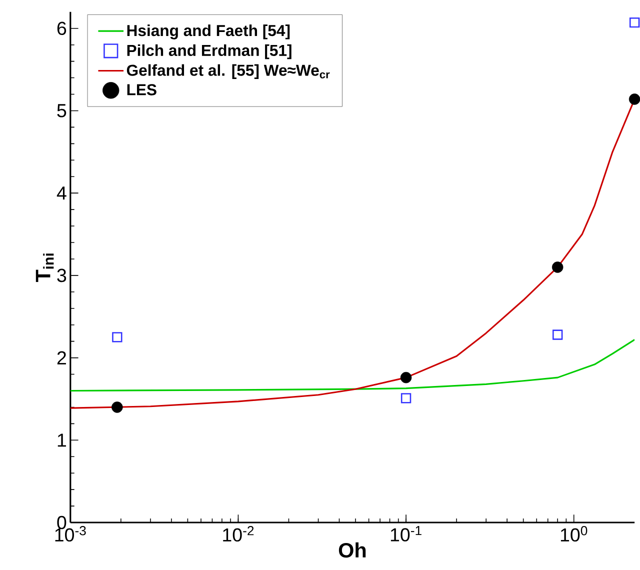 This screenshot has width=640, height=570. Describe the element at coordinates (61, 193) in the screenshot. I see `y-tick-label: 4` at that location.